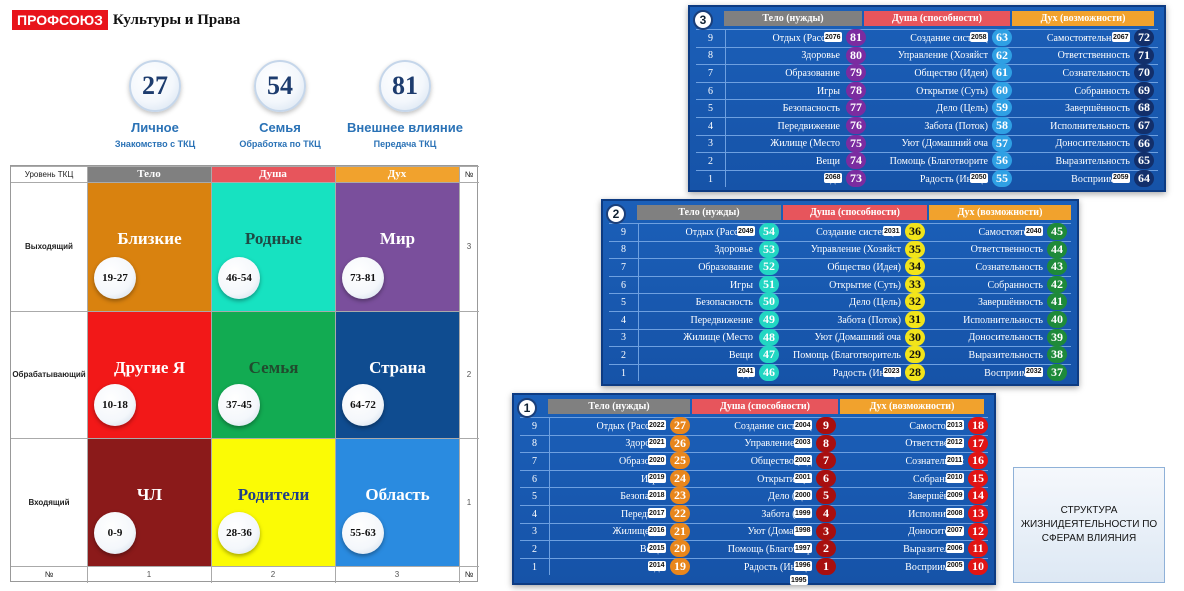 The height and width of the screenshot is (591, 1184). Describe the element at coordinates (657, 425) in the screenshot. I see `year-tag: 2022` at that location.